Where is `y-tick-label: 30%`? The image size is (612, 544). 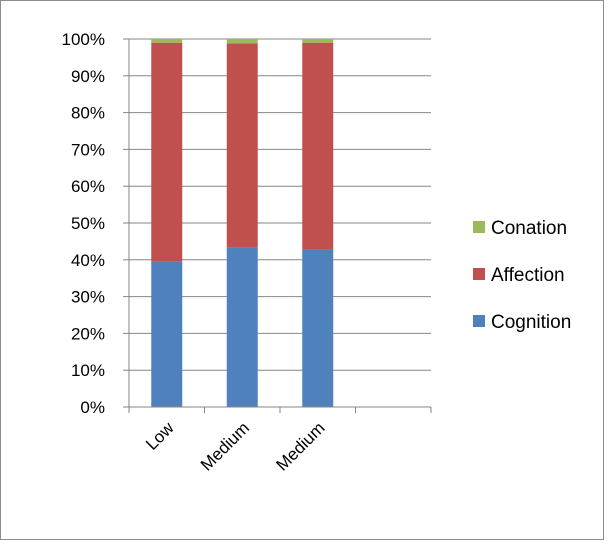
y-tick-label: 30% is located at coordinates (88, 297).